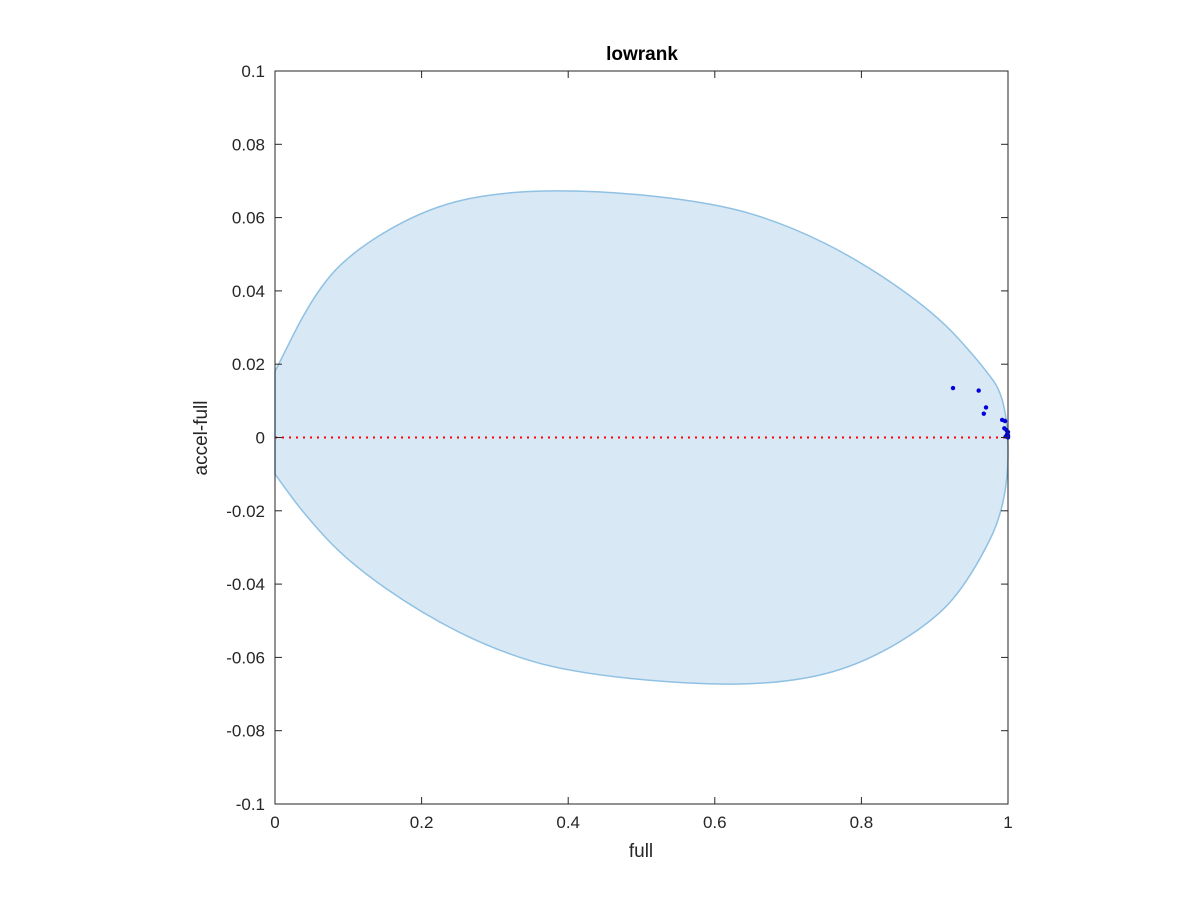 This screenshot has width=1200, height=900. I want to click on y-tick-label: -0.02, so click(245, 511).